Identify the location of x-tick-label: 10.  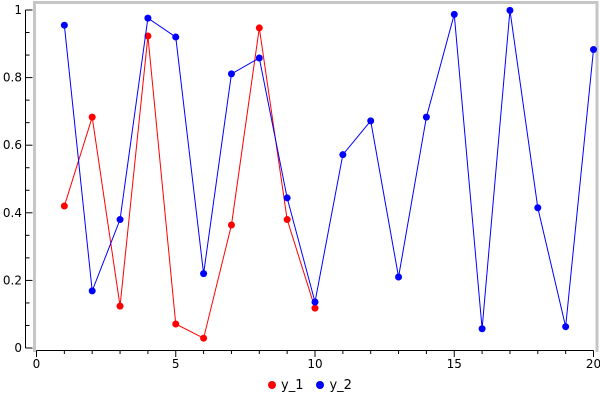
(314, 364).